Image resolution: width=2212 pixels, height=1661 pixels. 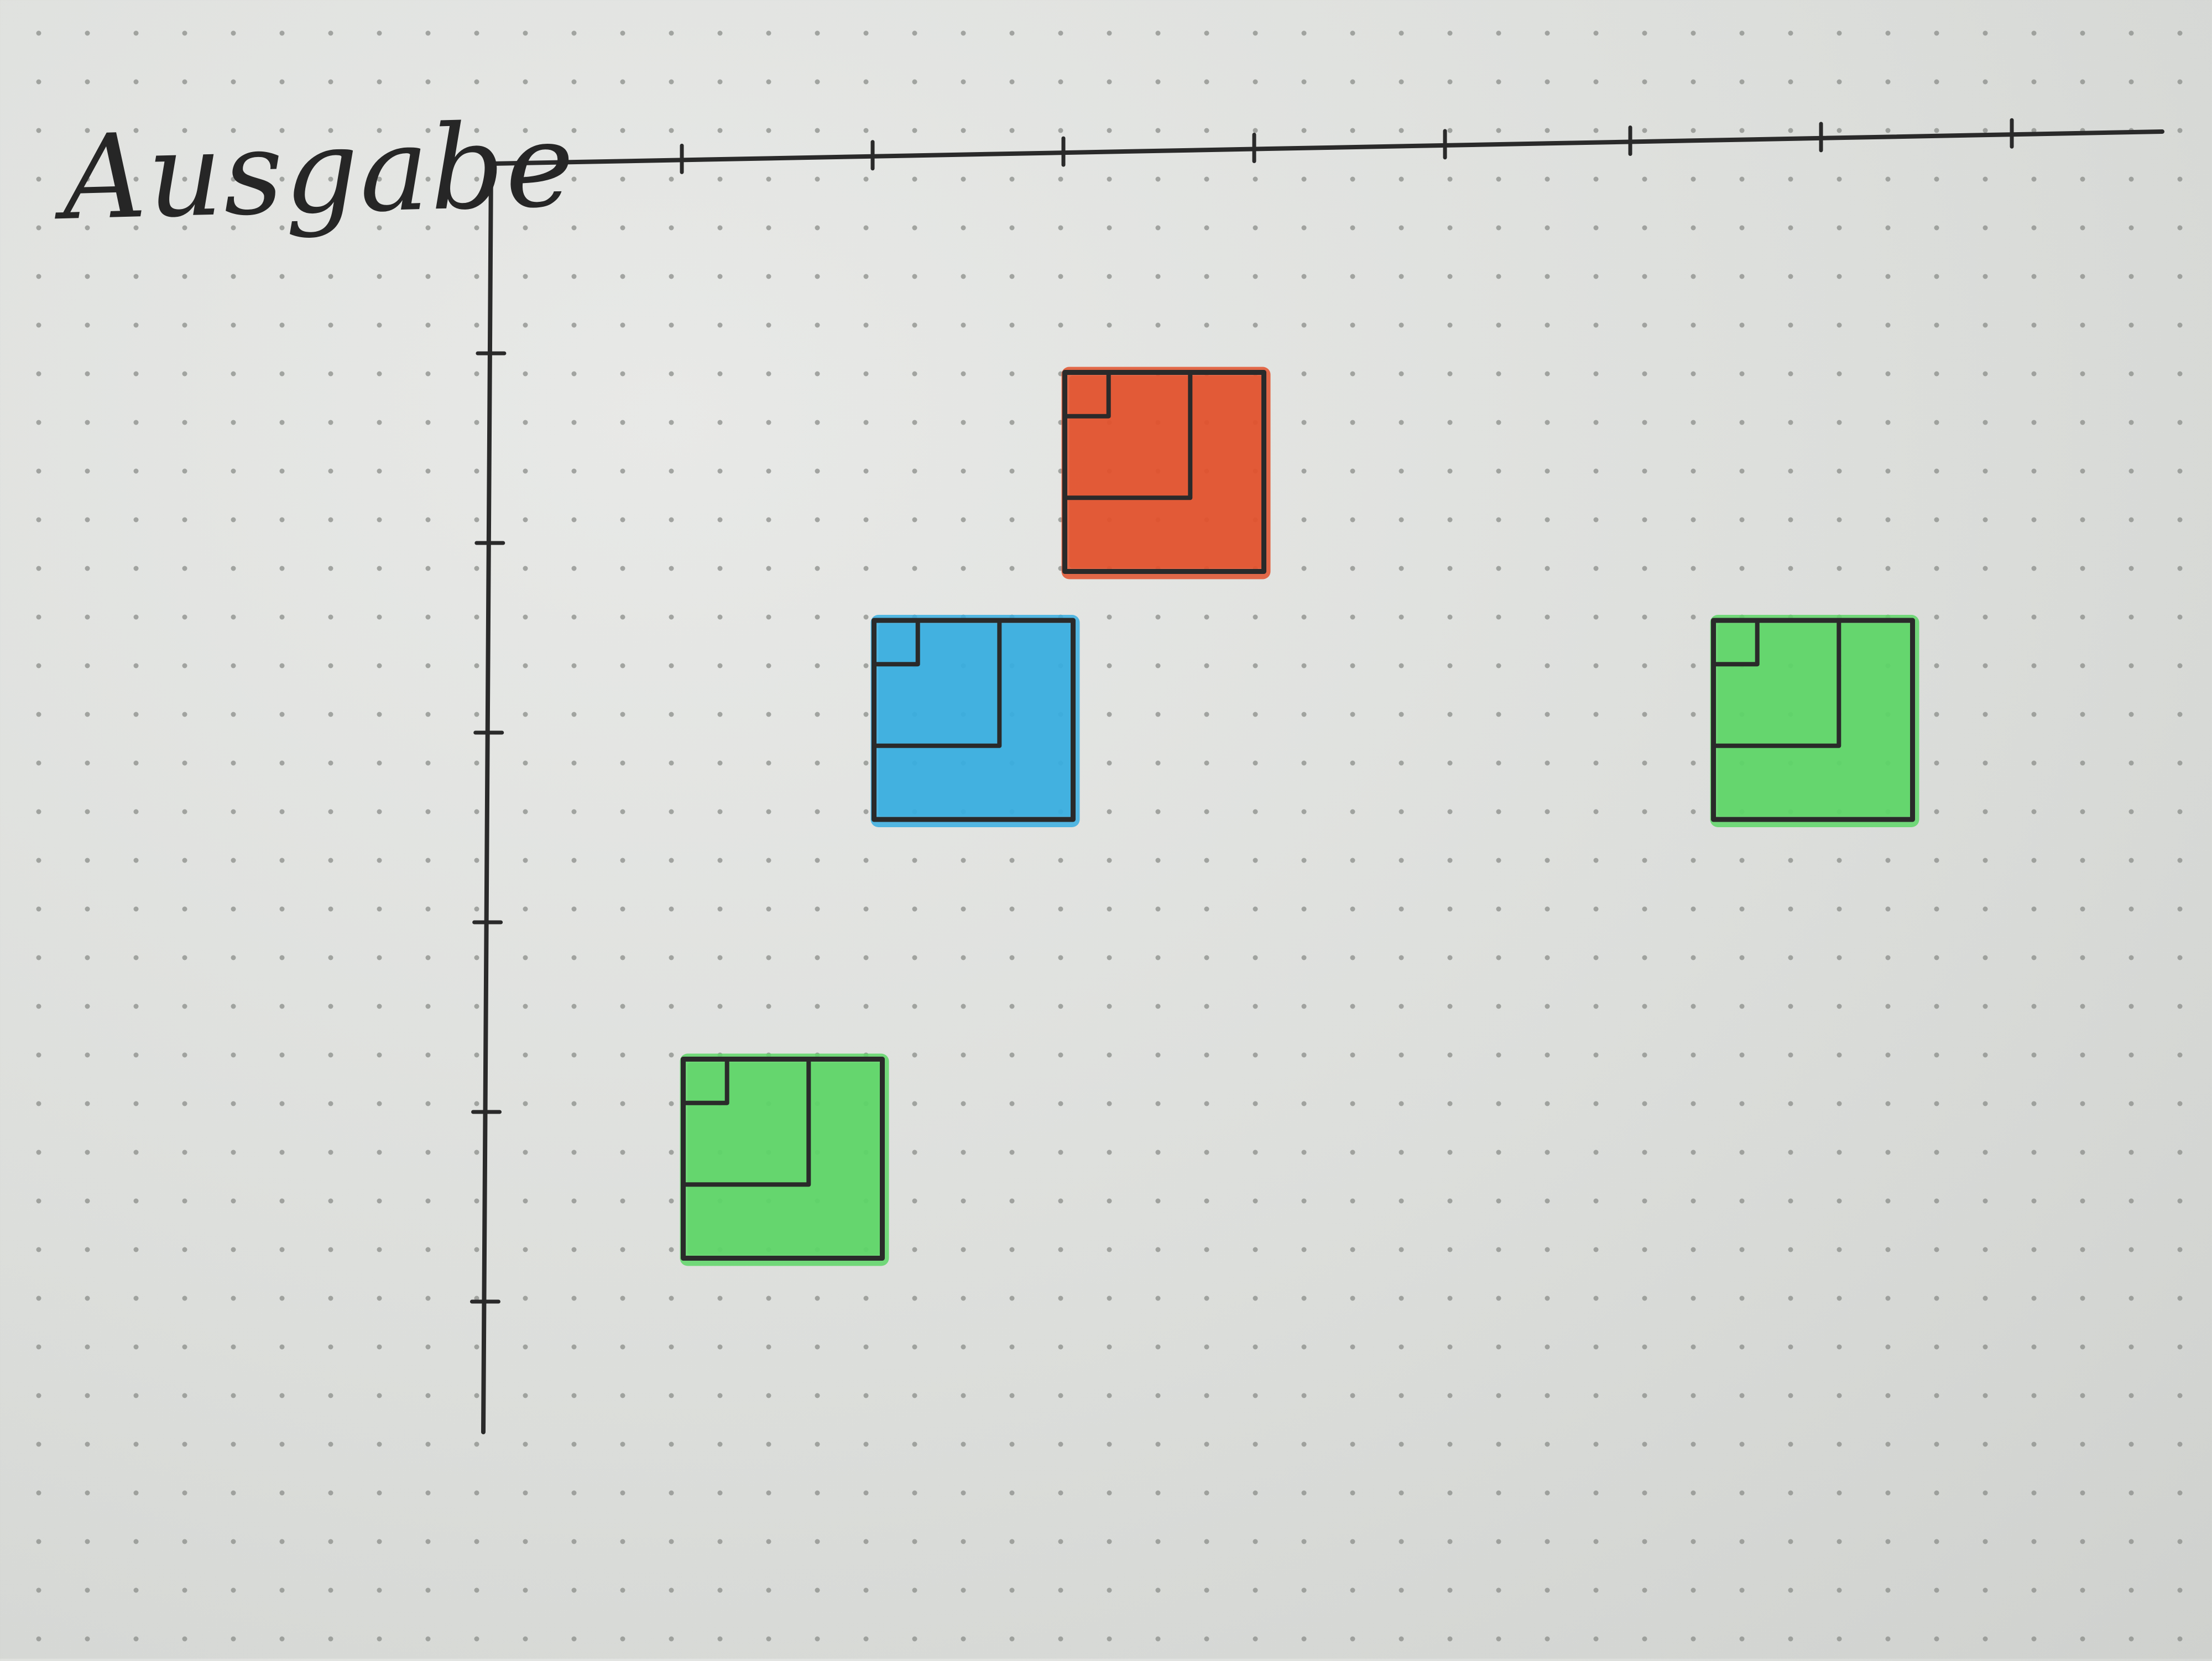 What do you see at coordinates (785, 1159) in the screenshot?
I see `color-wash` at bounding box center [785, 1159].